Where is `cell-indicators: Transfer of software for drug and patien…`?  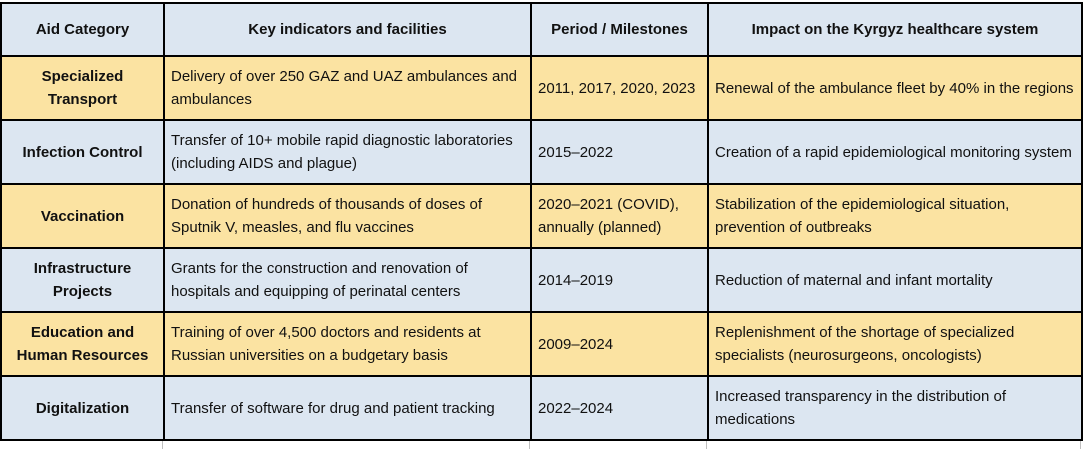 cell-indicators: Transfer of software for drug and patien… is located at coordinates (347, 408).